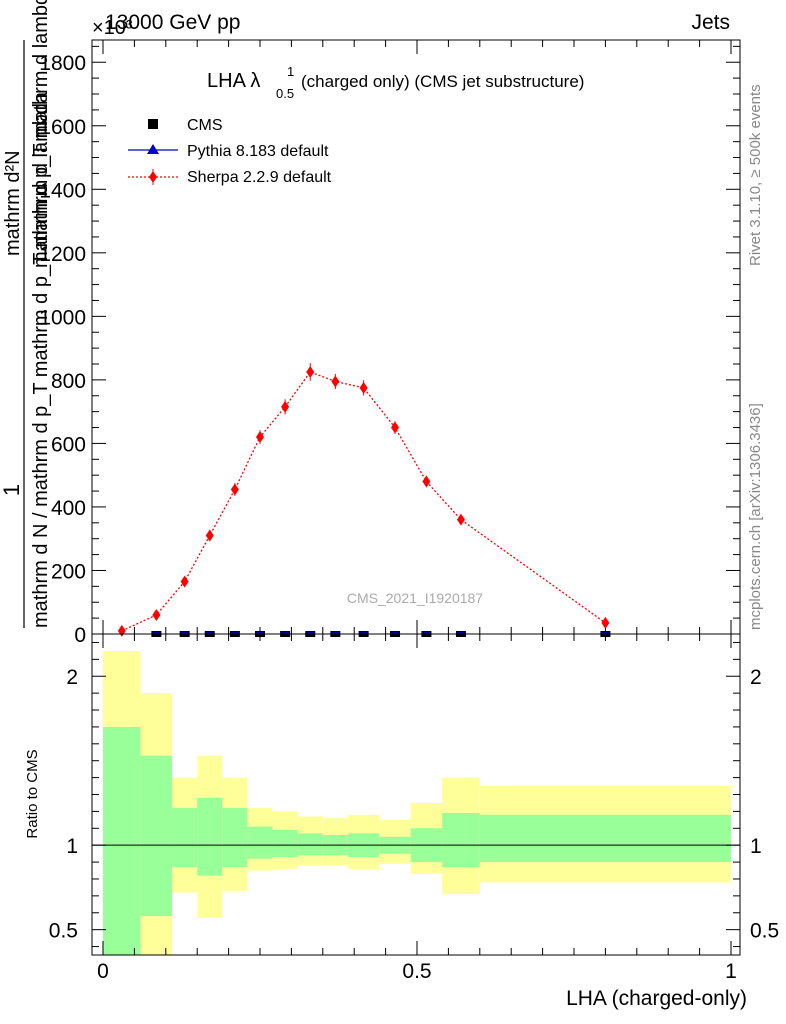 The image size is (786, 1024). I want to click on ratio-xtick-label: 0, so click(103, 971).